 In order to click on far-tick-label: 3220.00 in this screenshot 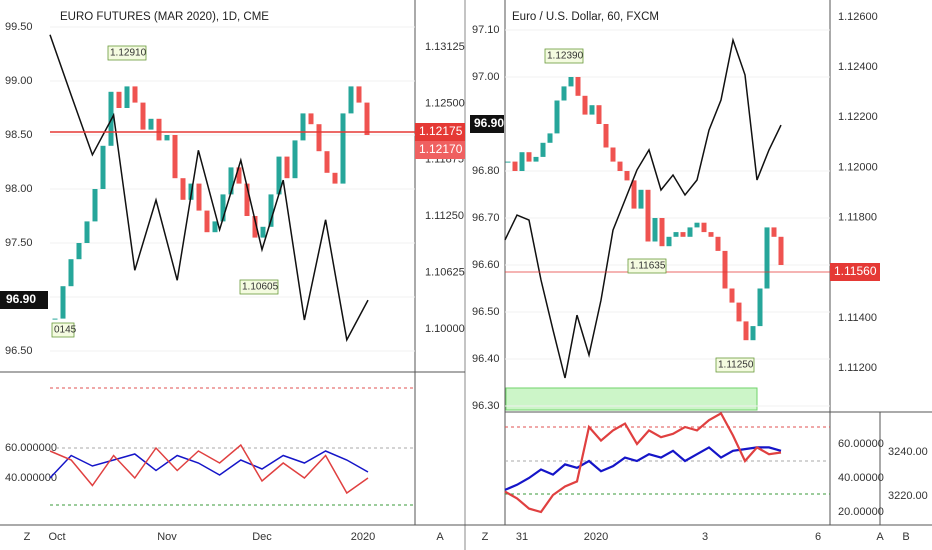, I will do `click(908, 496)`.